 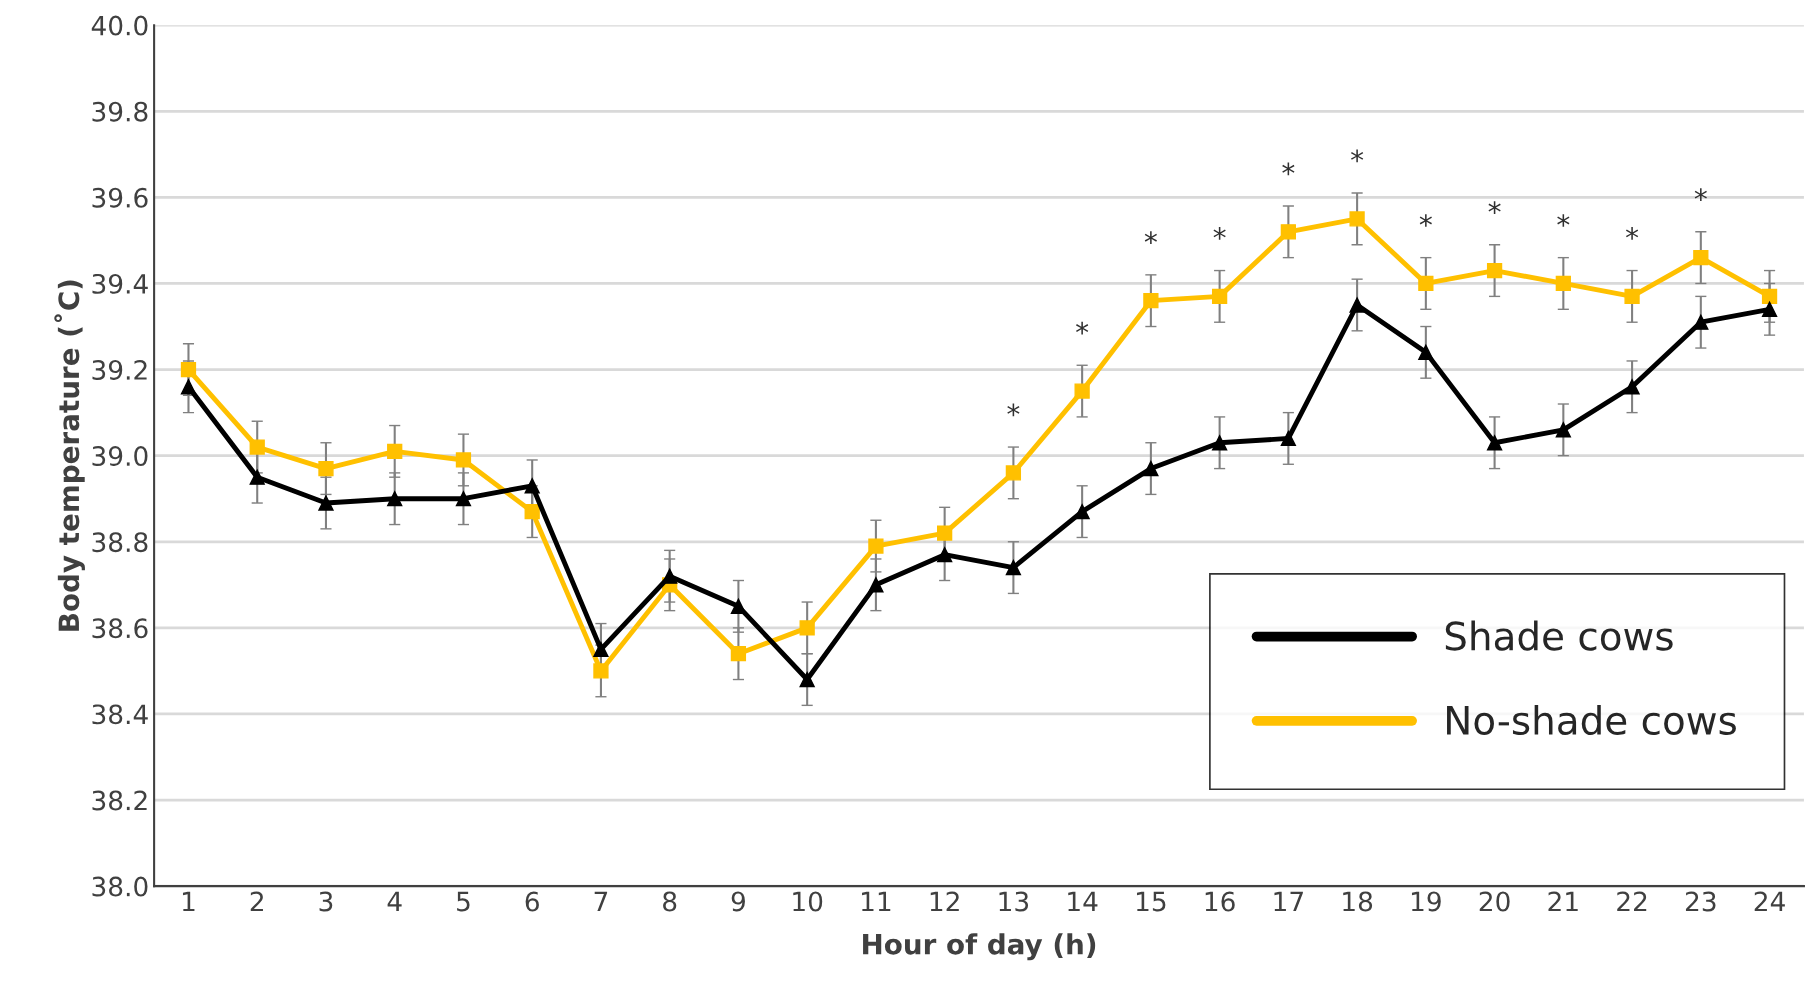 What do you see at coordinates (944, 901) in the screenshot?
I see `x-tick-label: 12` at bounding box center [944, 901].